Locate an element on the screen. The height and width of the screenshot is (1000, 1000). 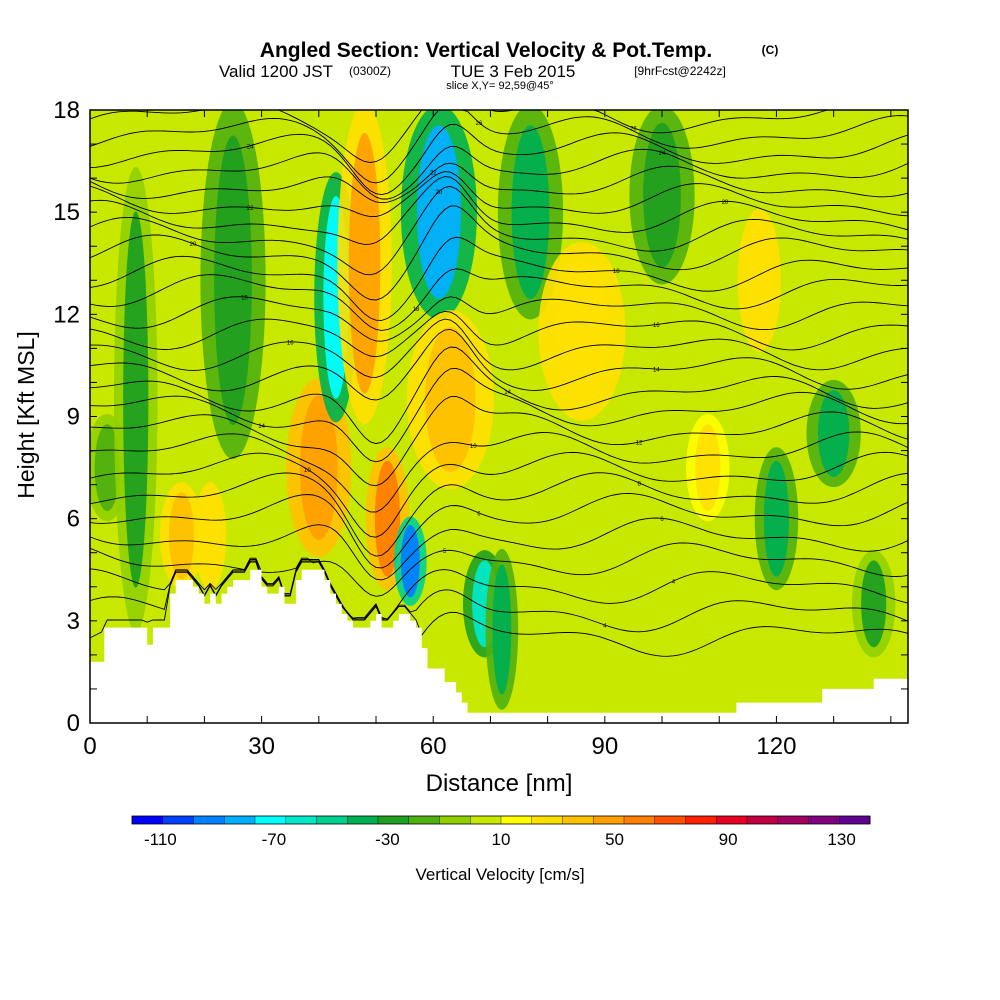
colorbar-label: Vertical Velocity [cm/s] is located at coordinates (499, 874).